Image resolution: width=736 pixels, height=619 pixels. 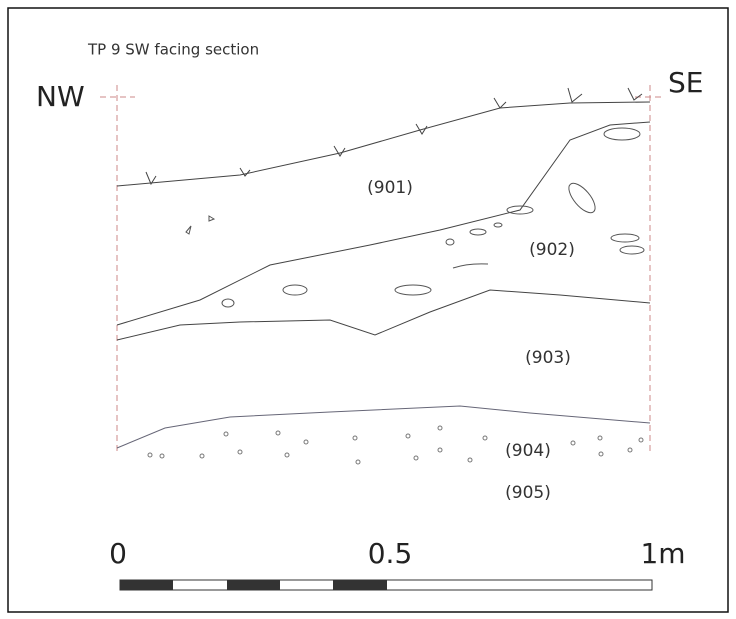 What do you see at coordinates (386, 585) in the screenshot?
I see `scale-bar` at bounding box center [386, 585].